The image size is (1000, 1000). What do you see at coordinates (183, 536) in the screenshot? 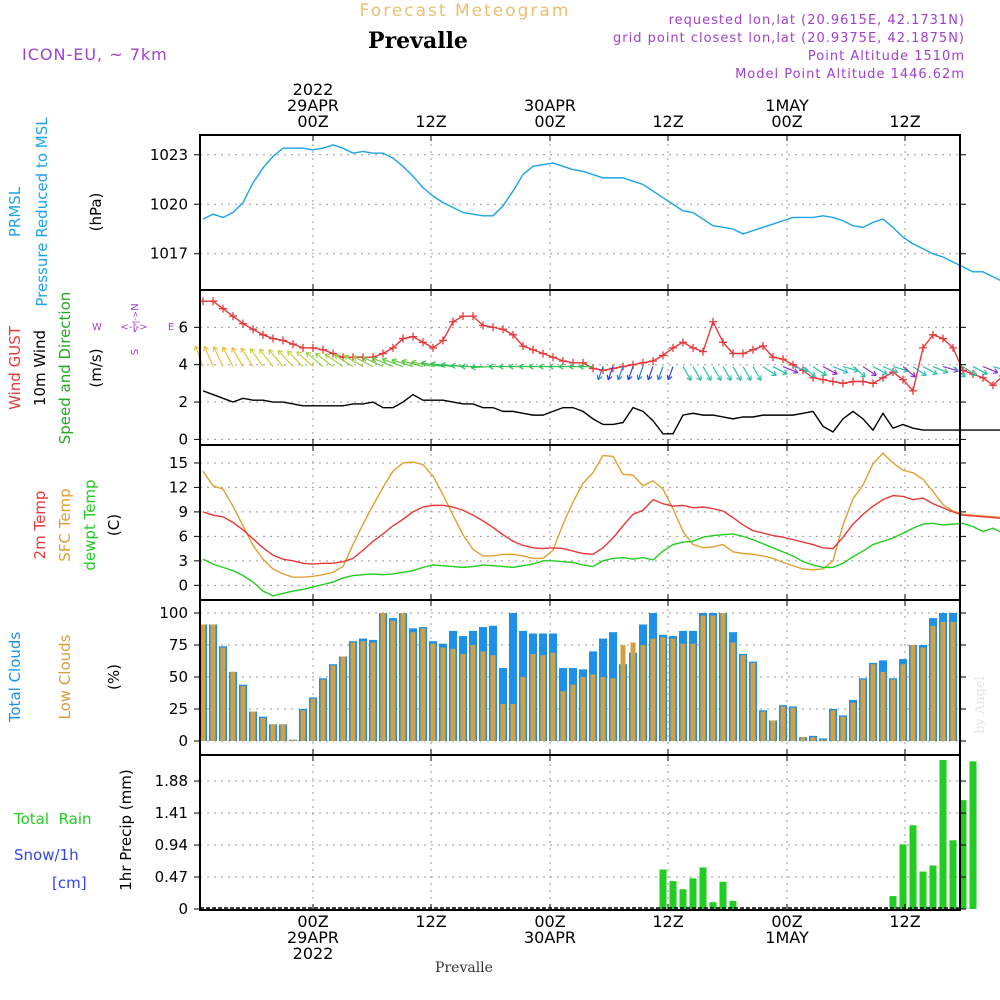
I see `y-tick-label: 6` at bounding box center [183, 536].